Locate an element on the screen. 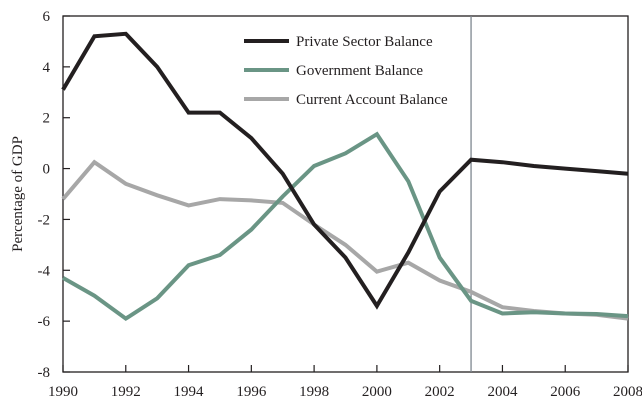  y-tick-label: -2 is located at coordinates (44, 220).